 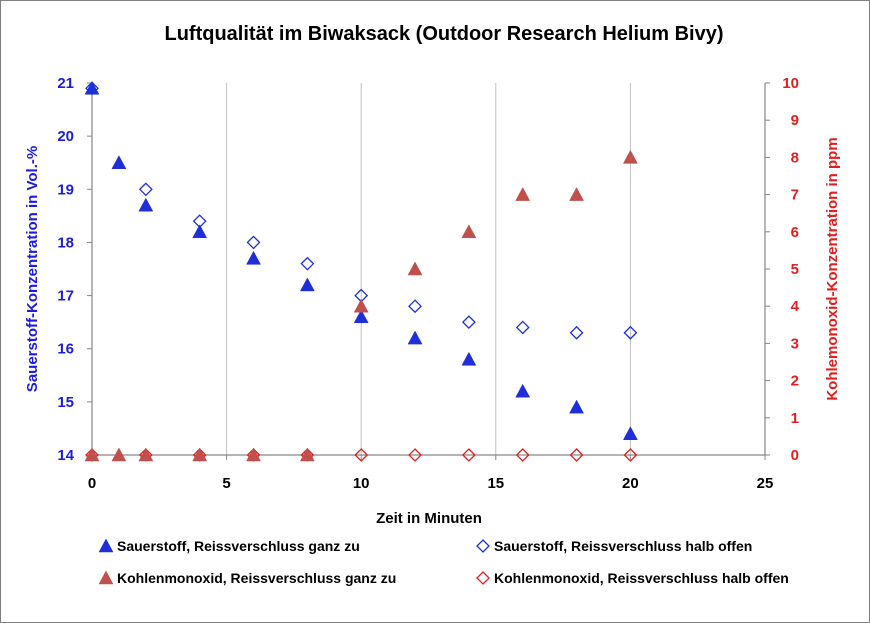 What do you see at coordinates (576, 455) in the screenshot?
I see `data-point-s3-x18` at bounding box center [576, 455].